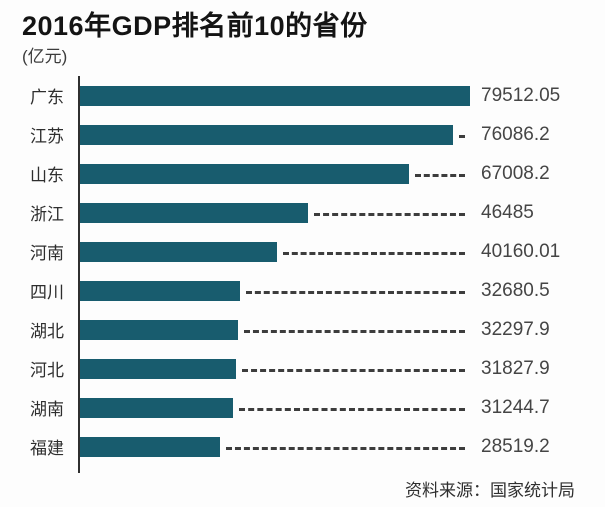  Describe the element at coordinates (47, 331) in the screenshot. I see `category-label: 湖北` at that location.